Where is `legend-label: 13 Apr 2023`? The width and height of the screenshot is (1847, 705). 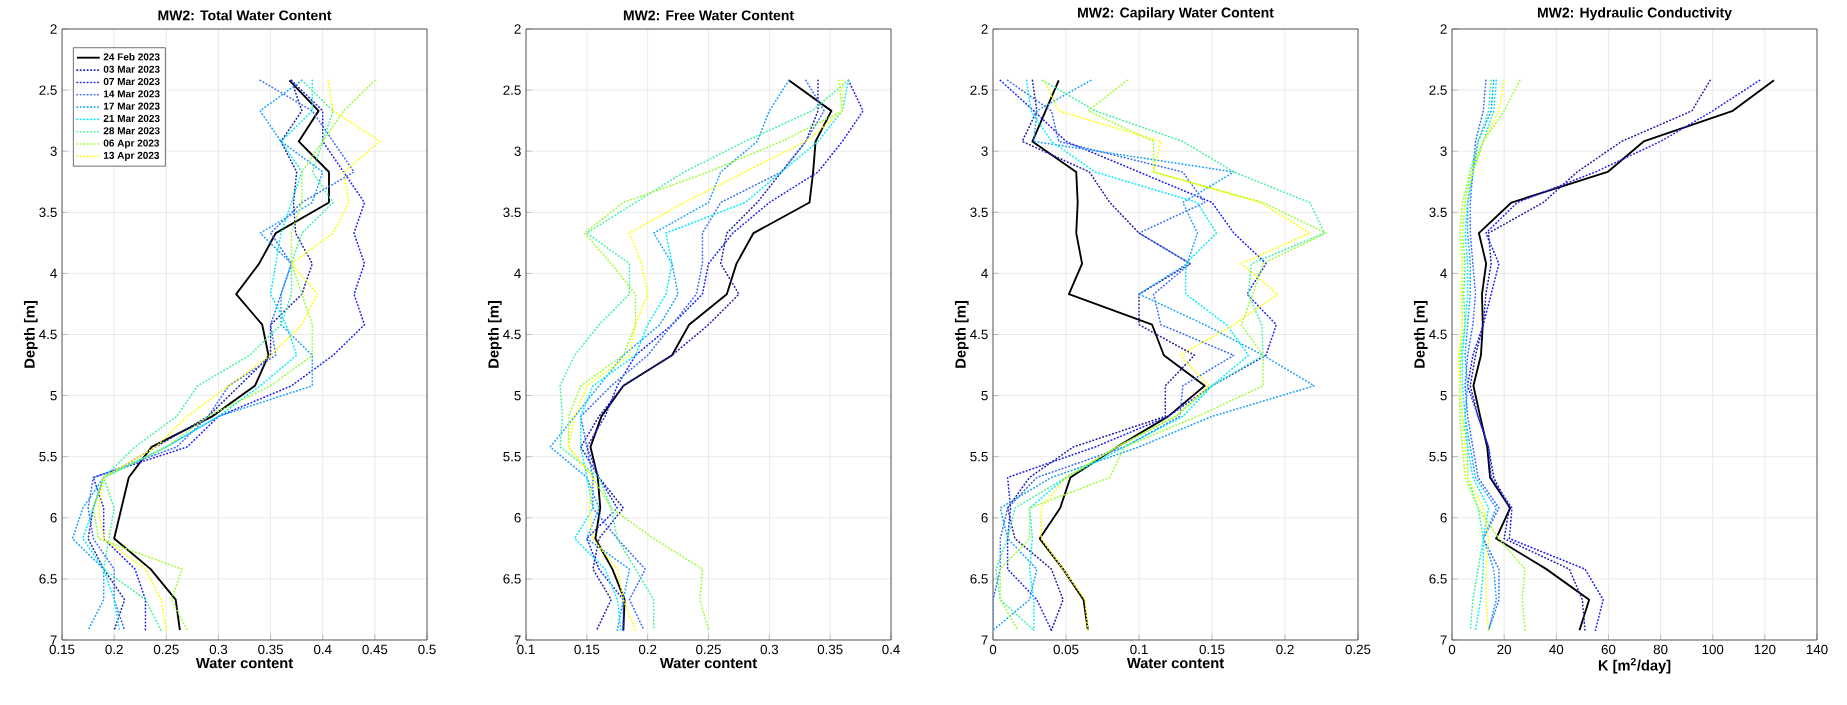 legend-label: 13 Apr 2023 is located at coordinates (131, 156).